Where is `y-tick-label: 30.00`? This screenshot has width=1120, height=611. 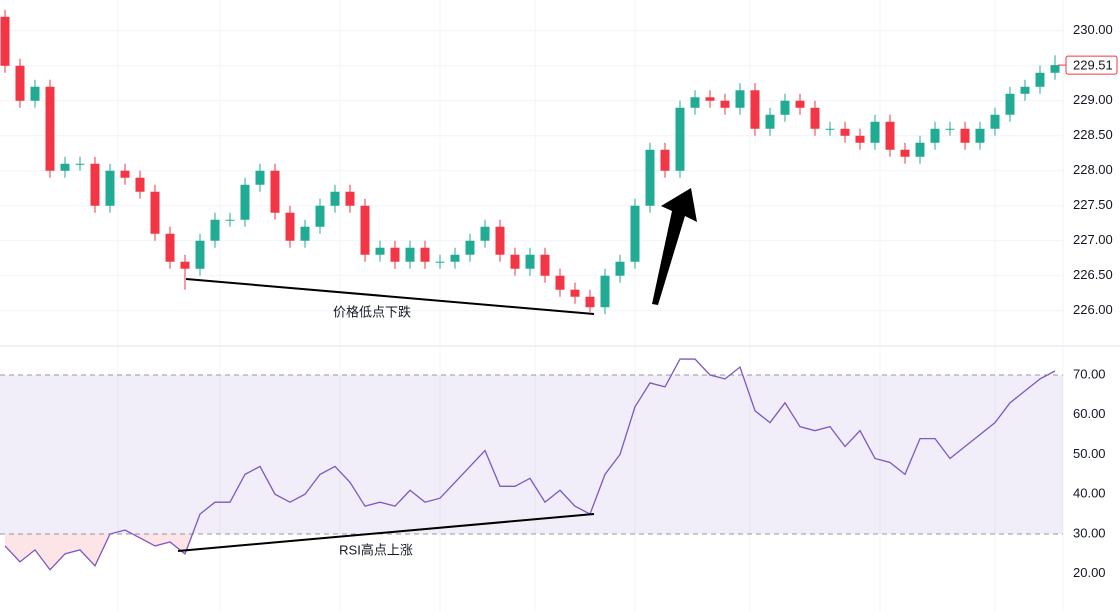
y-tick-label: 30.00 is located at coordinates (1089, 532).